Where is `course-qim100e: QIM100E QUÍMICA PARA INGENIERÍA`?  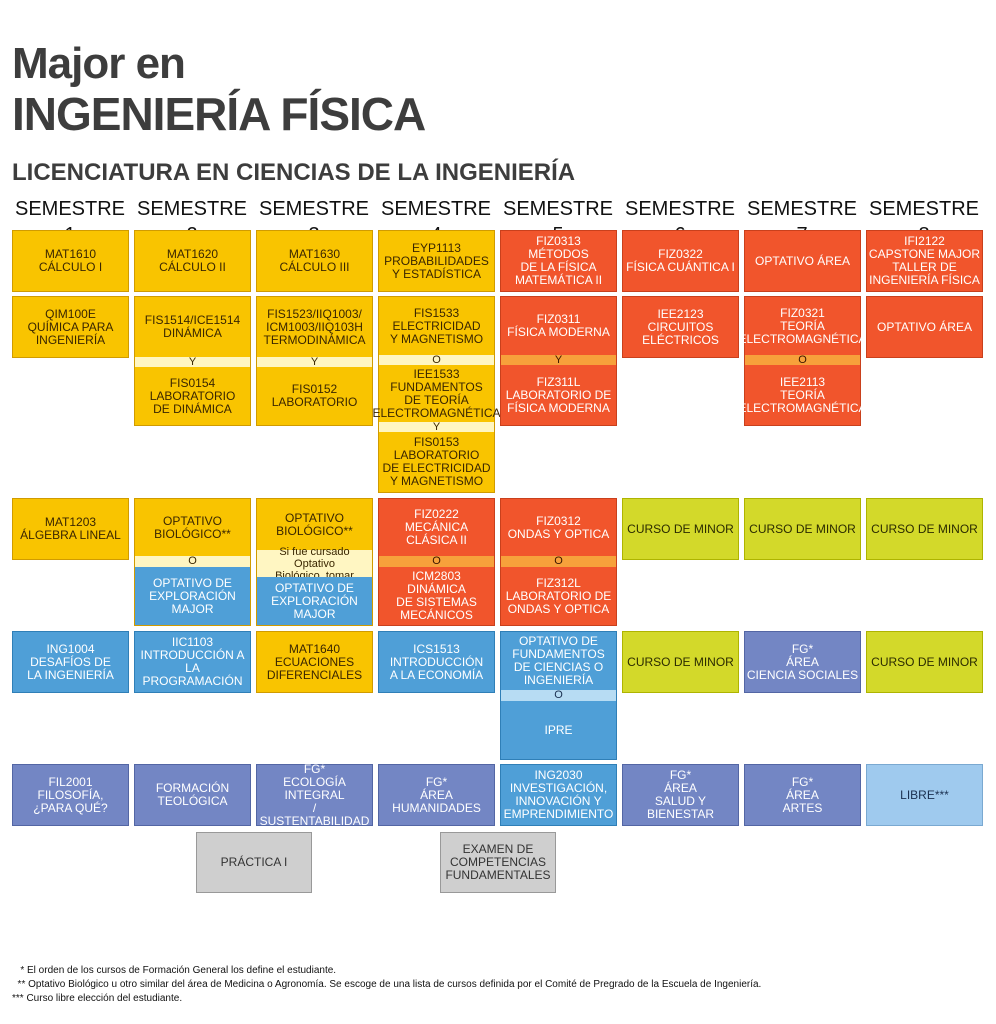 course-qim100e: QIM100E QUÍMICA PARA INGENIERÍA is located at coordinates (70, 327).